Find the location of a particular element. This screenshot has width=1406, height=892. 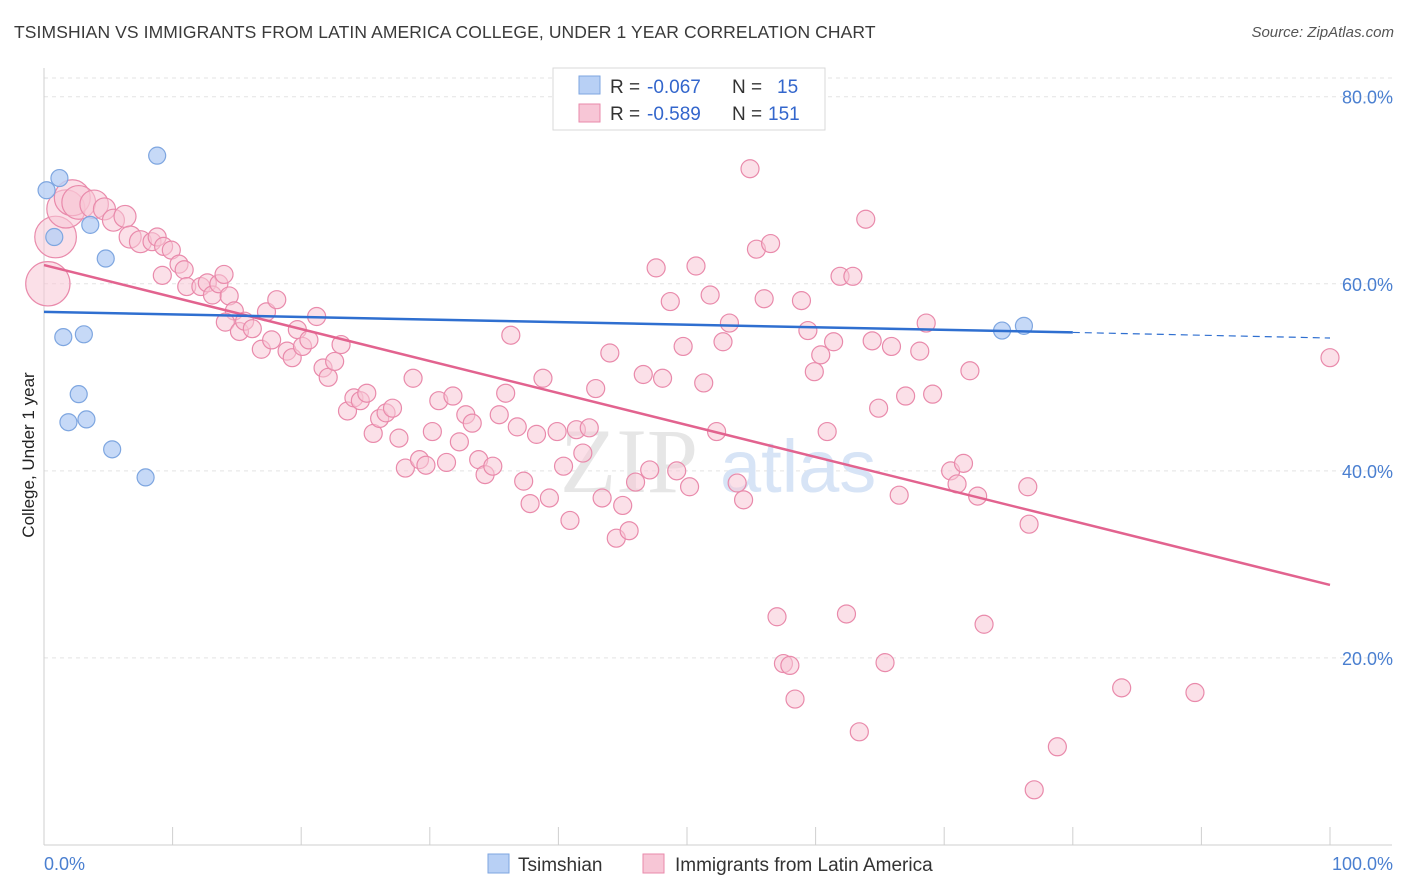

legend: R = -0.067 N = 15 R = -0.589 N = 151 is located at coordinates (689, 99).